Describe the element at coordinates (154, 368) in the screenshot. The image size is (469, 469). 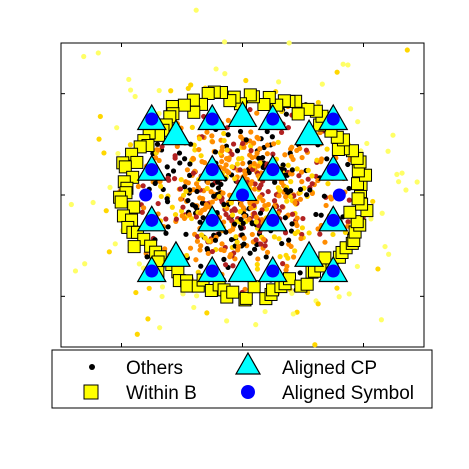
I see `legend-label-others: Others` at that location.